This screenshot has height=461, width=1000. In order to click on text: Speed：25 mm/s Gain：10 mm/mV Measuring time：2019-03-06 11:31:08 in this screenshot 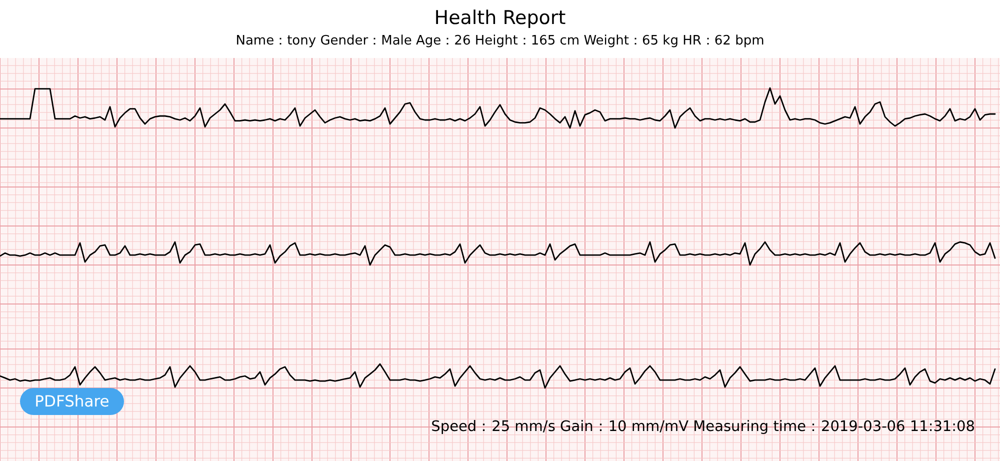, I will do `click(703, 427)`.